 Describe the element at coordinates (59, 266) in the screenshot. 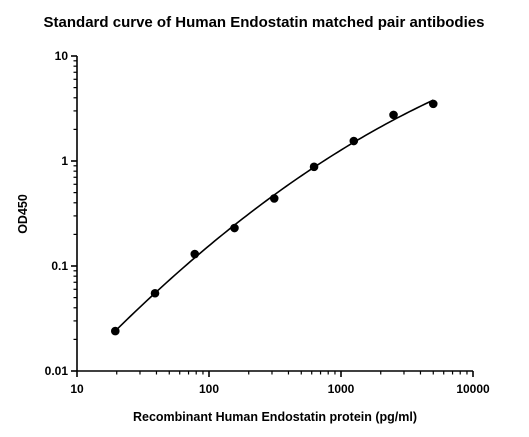

I see `y-tick-label: 0.1` at that location.